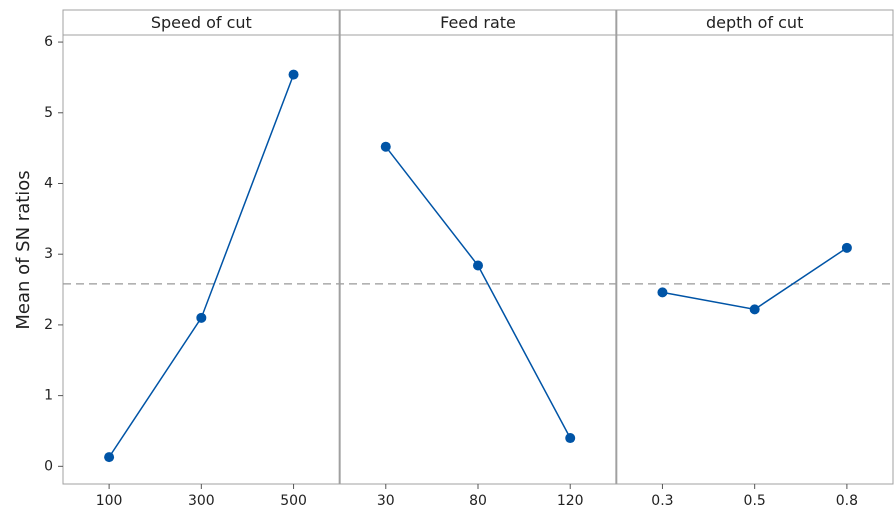 The height and width of the screenshot is (511, 895). What do you see at coordinates (48, 254) in the screenshot?
I see `y-tick-label: 3` at bounding box center [48, 254].